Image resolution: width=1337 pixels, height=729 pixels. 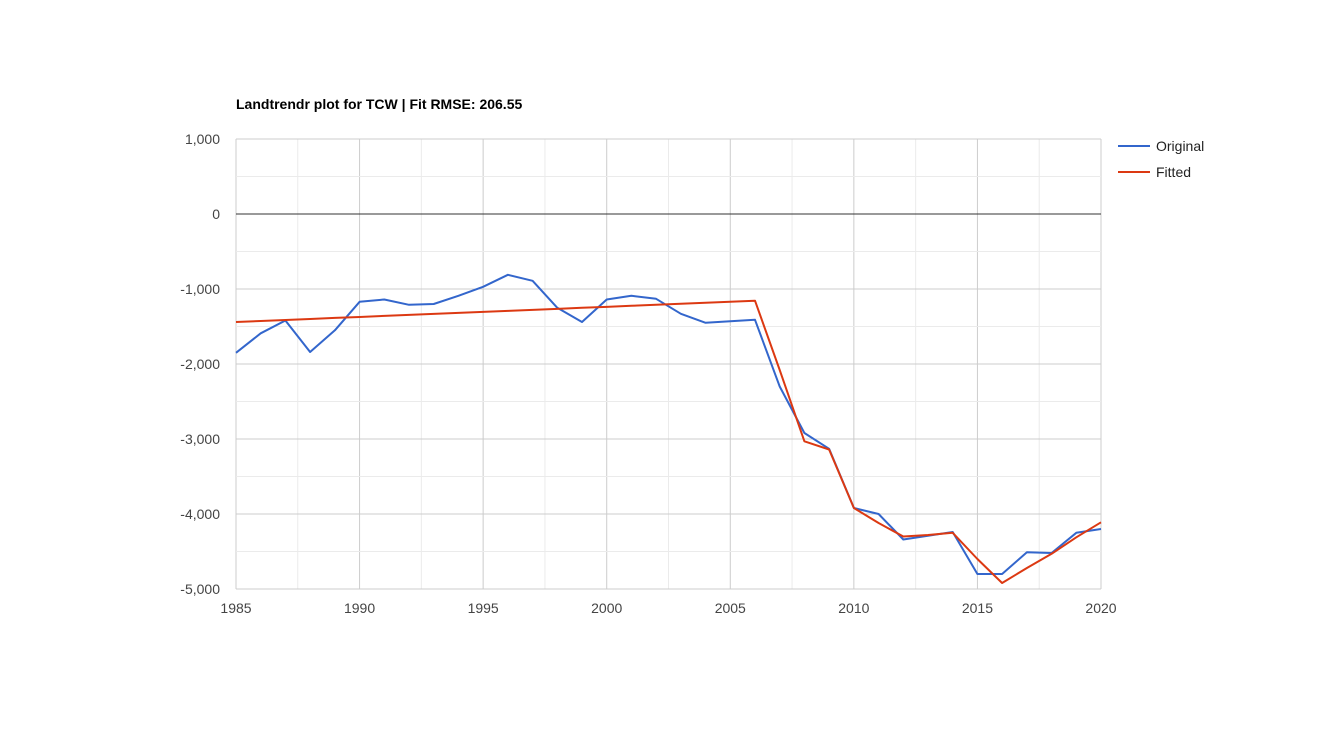 What do you see at coordinates (668, 608) in the screenshot?
I see `x-axis-ticks: 1985 1990 1995 2000 2005 2010 2015 2020` at bounding box center [668, 608].